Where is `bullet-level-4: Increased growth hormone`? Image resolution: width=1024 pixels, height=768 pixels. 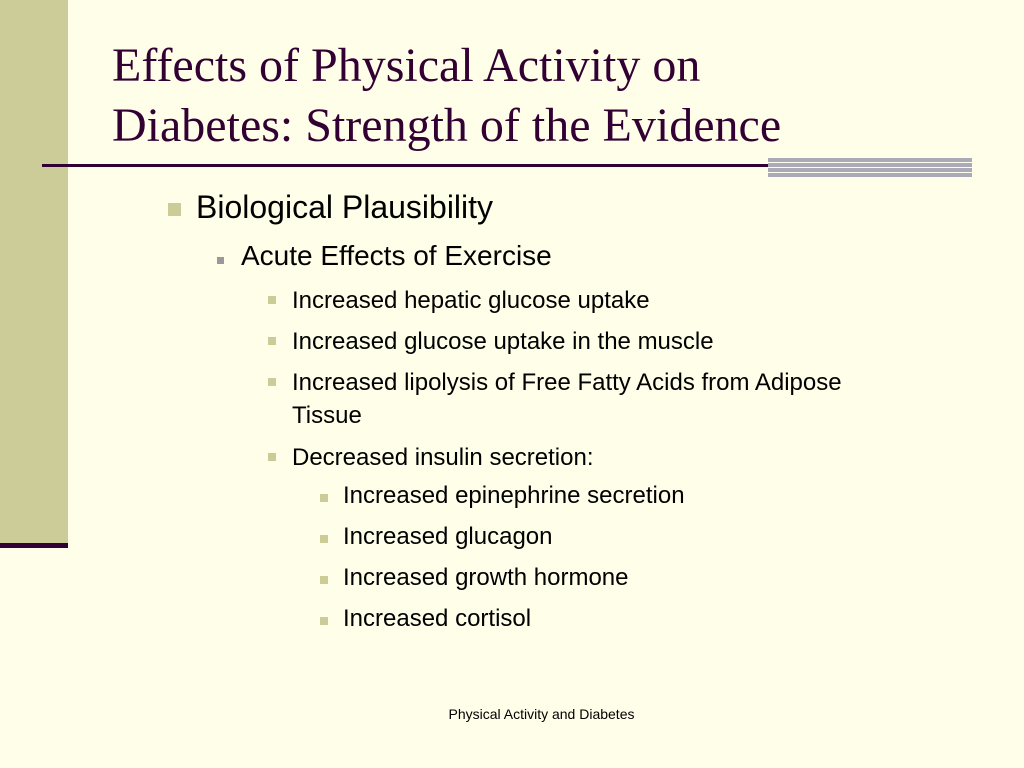
bullet-level-4: Increased growth hormone is located at coordinates (486, 577).